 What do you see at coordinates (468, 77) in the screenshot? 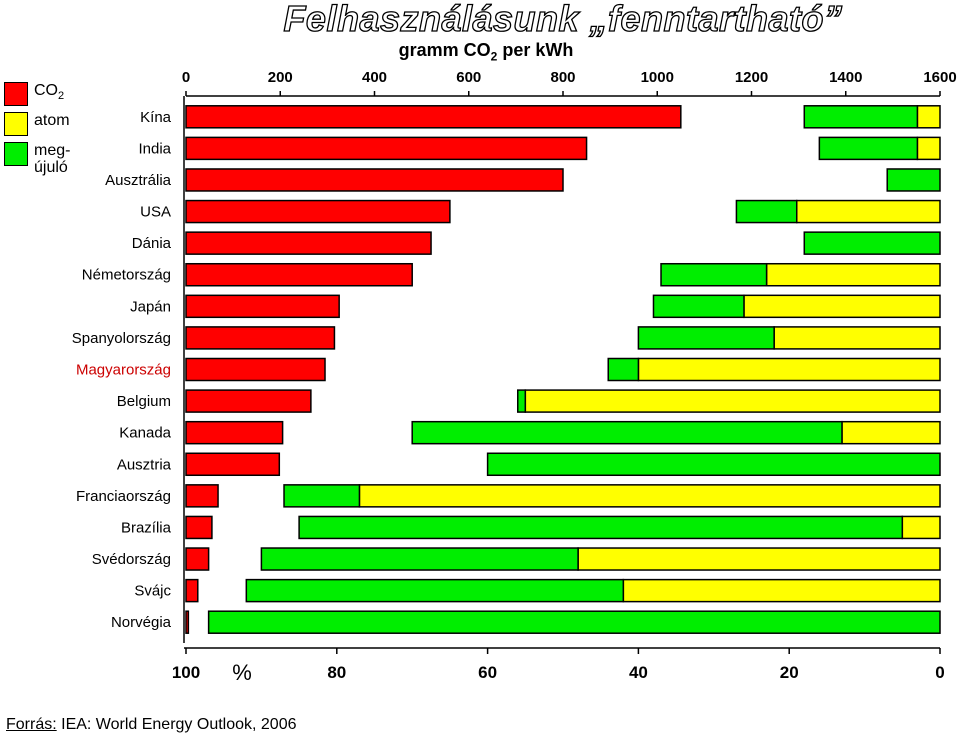
I see `co2-tick-label-600: 600` at bounding box center [468, 77].